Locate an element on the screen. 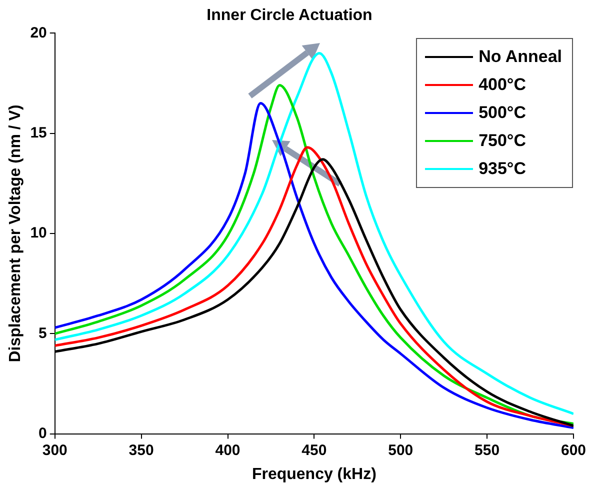 This screenshot has height=488, width=589. legend-label: 400°C is located at coordinates (502, 85).